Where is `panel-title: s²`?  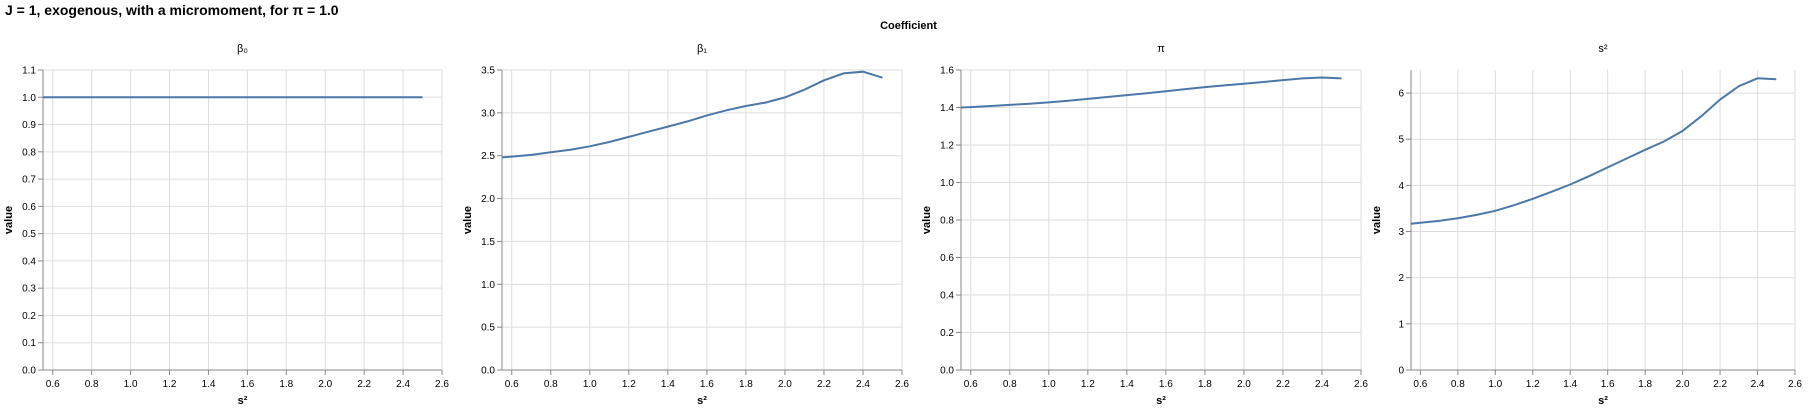
panel-title: s² is located at coordinates (1603, 49).